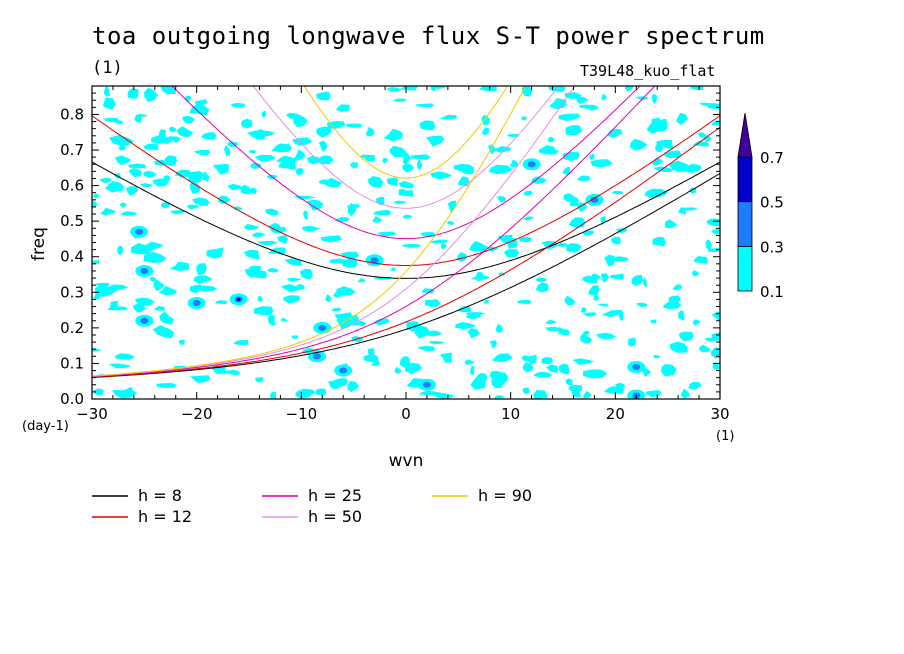  I want to click on dispersion-curve-gravity, so click(406, 147).